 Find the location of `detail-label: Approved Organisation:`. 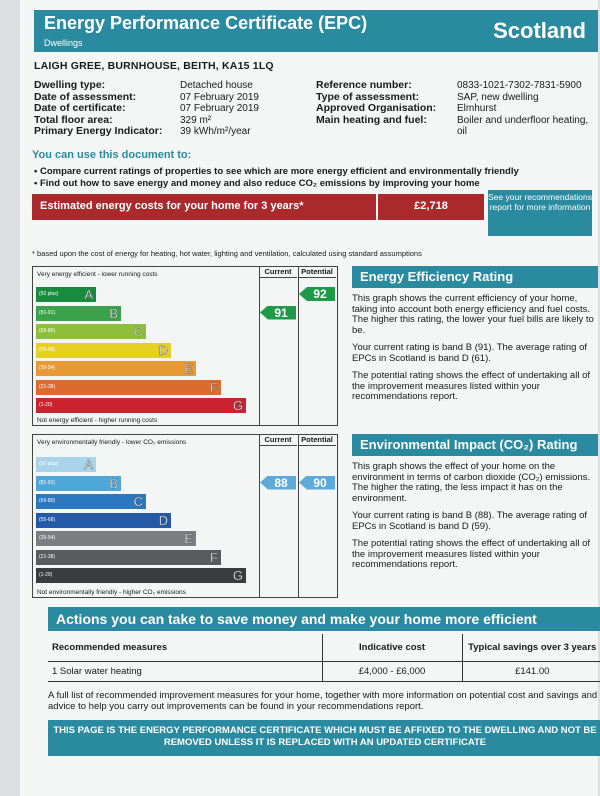

detail-label: Approved Organisation: is located at coordinates (376, 108).